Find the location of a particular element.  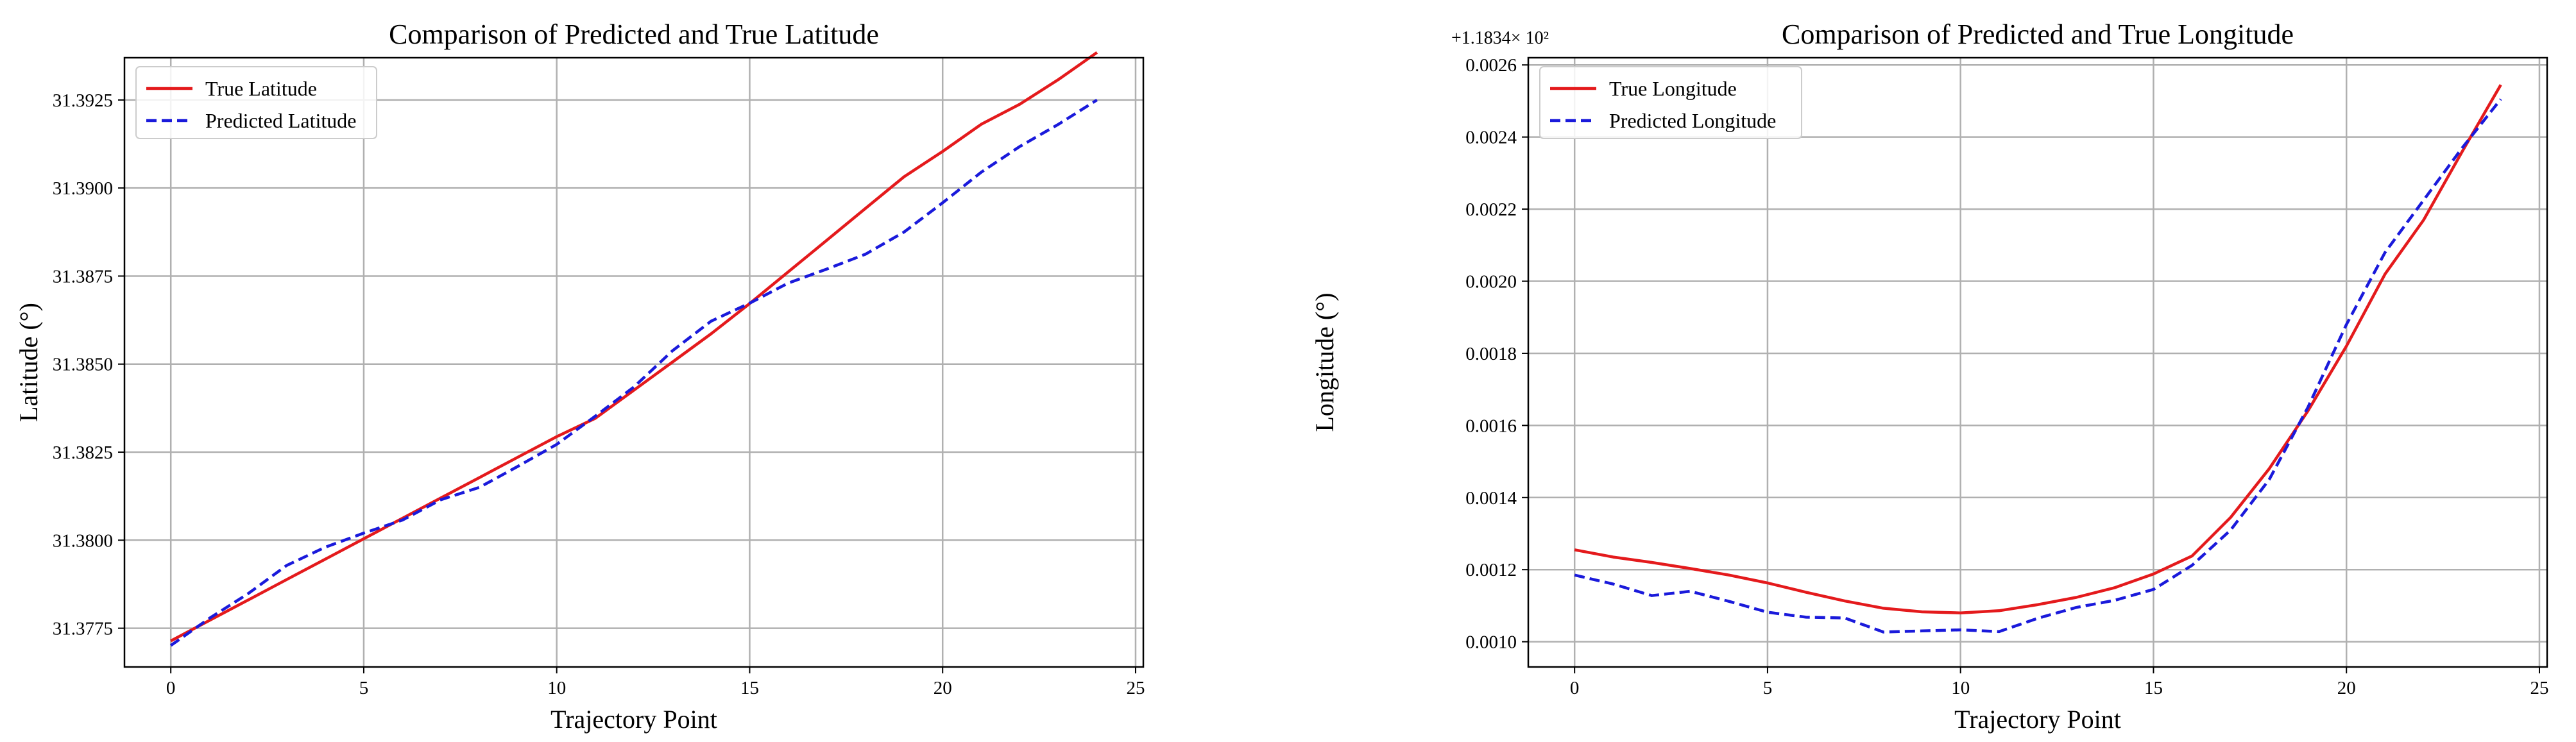

y-axis-label: Latitude (°) is located at coordinates (29, 362).